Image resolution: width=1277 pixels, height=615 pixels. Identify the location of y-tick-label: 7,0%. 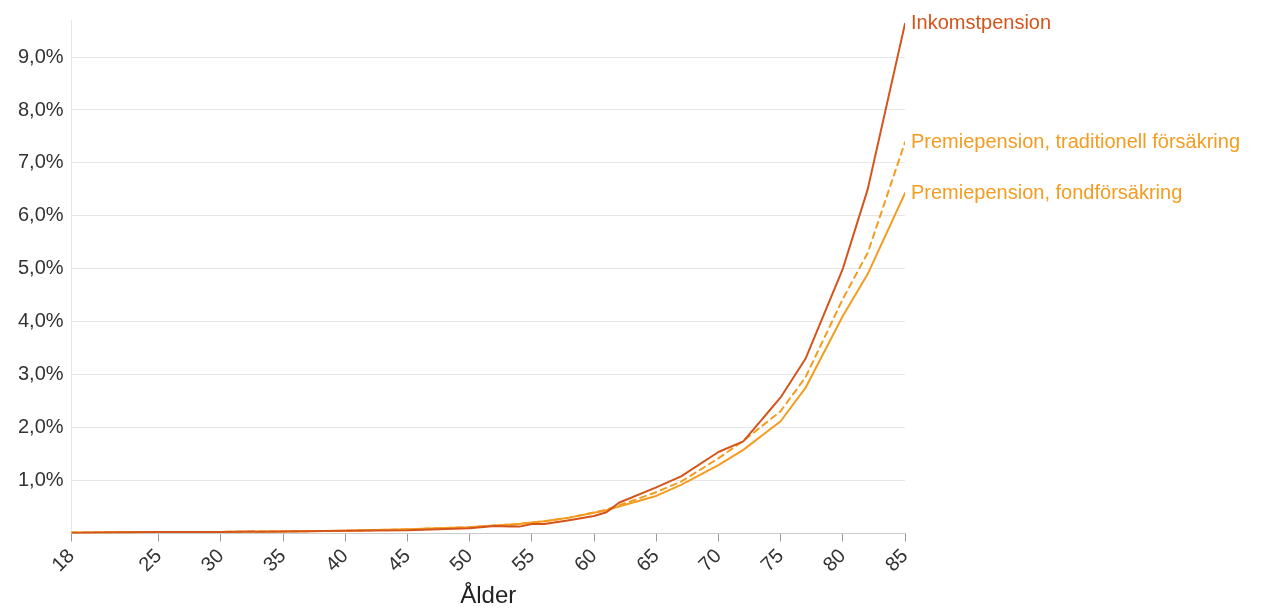
(40, 161).